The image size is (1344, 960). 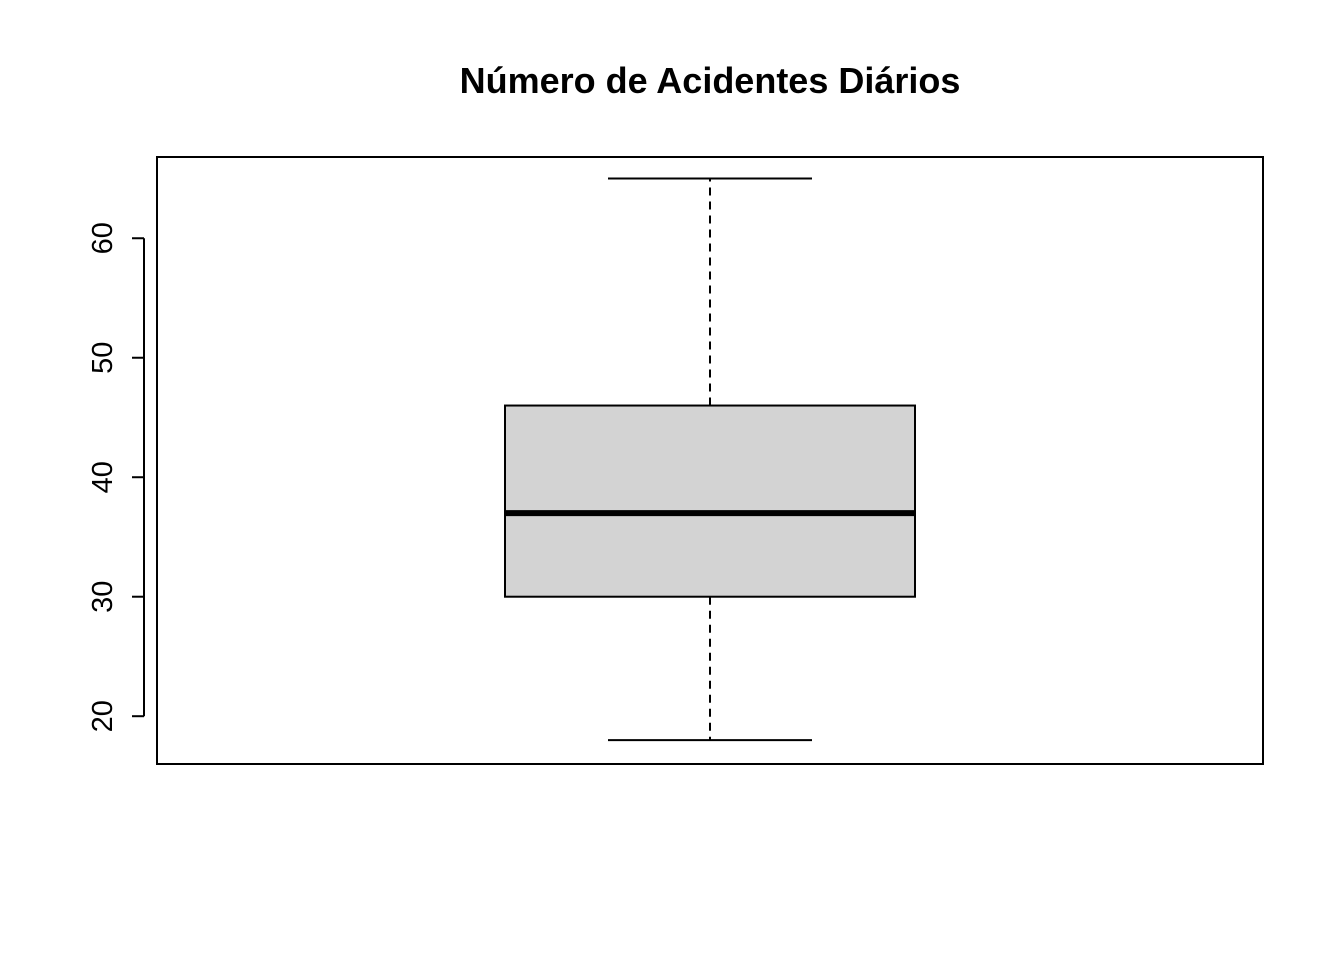 I want to click on y-tick-label: 30, so click(x=103, y=597).